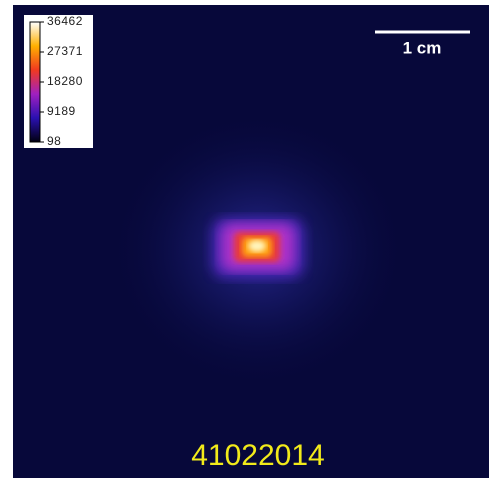 The height and width of the screenshot is (479, 492). I want to click on colorbar-strip, so click(35, 82).